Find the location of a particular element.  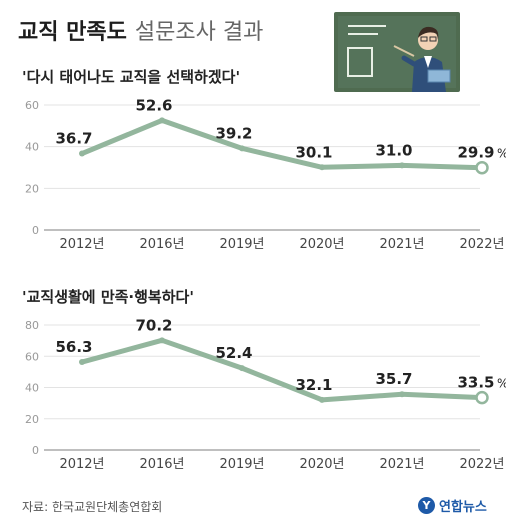

data-label: 33.5 is located at coordinates (475, 383).